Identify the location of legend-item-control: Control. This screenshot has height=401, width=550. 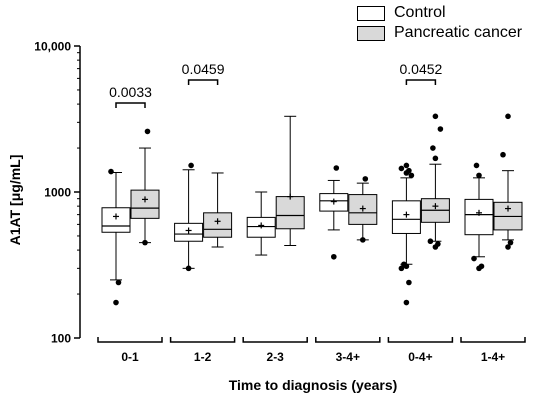
(401, 13).